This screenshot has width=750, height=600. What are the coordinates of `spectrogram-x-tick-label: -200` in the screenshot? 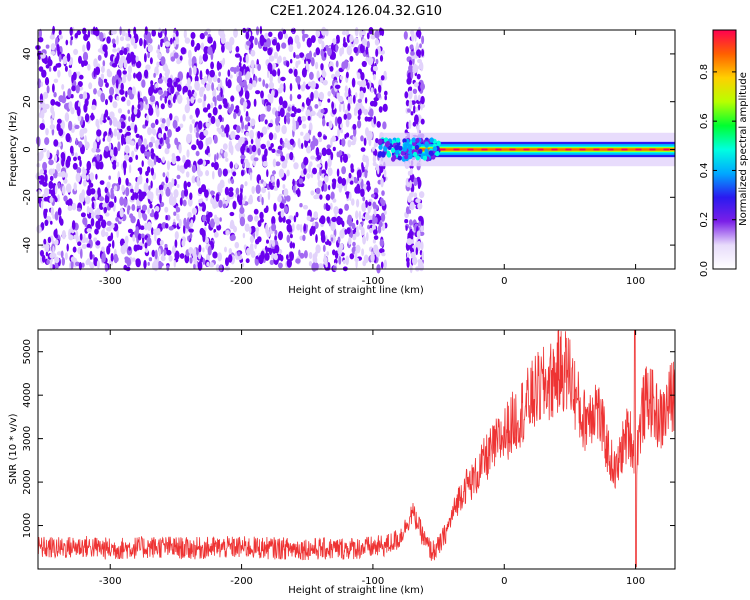 It's located at (241, 281).